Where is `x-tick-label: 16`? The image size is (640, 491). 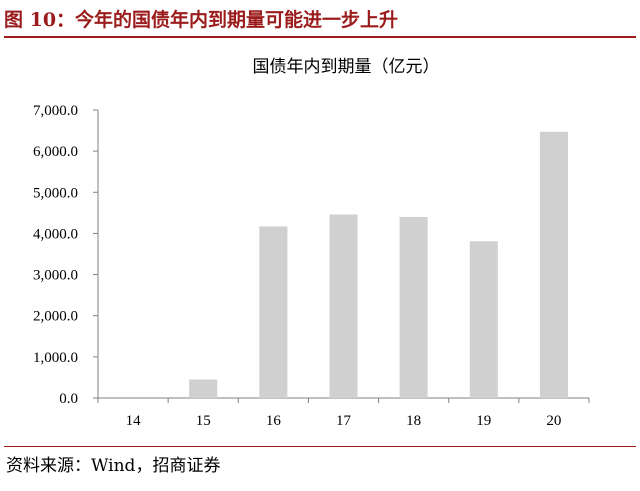 x-tick-label: 16 is located at coordinates (274, 421).